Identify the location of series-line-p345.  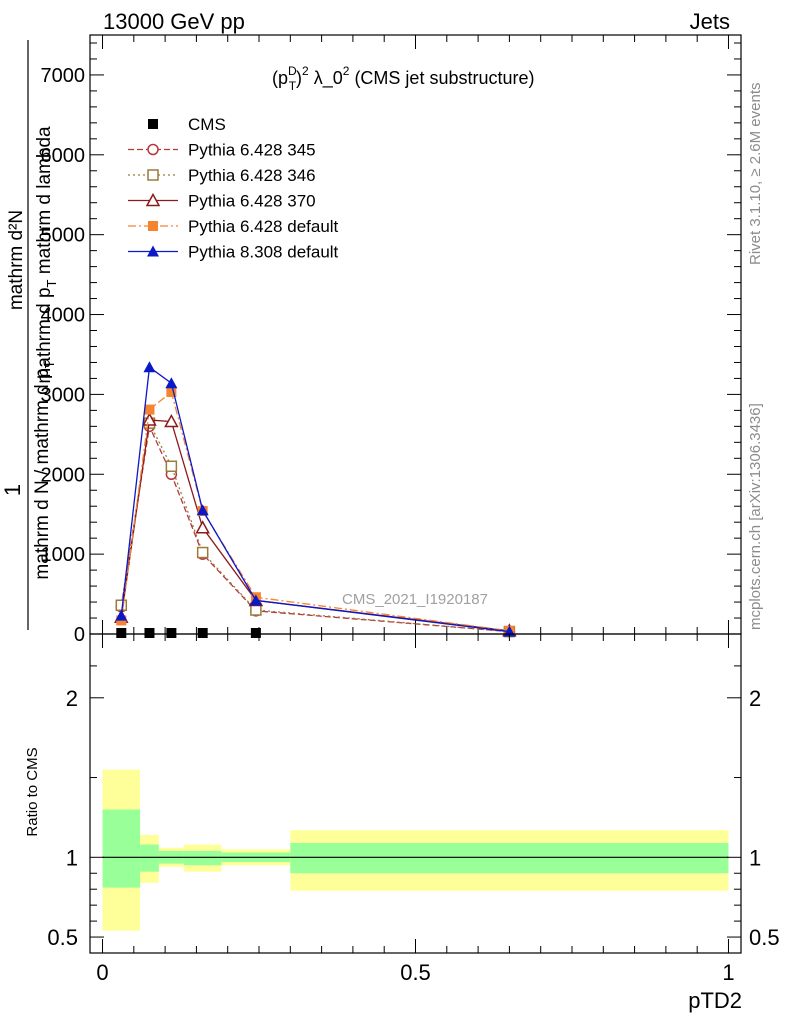
(315, 528).